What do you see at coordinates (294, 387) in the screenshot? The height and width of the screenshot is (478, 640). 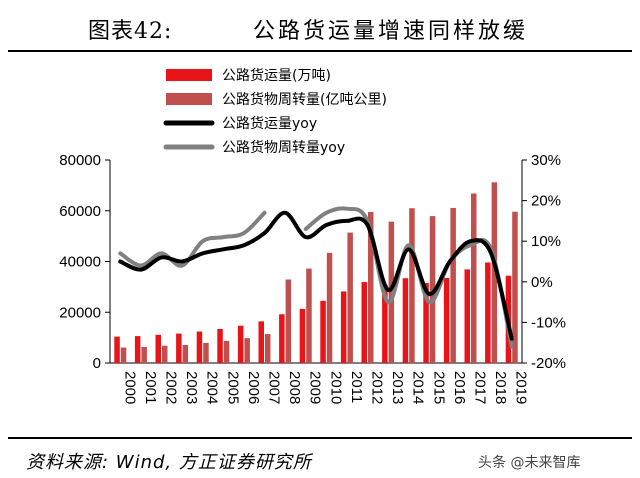 I see `x-tick-label: 2008` at bounding box center [294, 387].